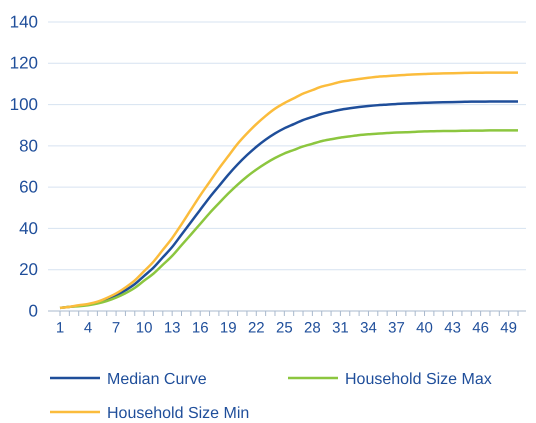 The image size is (536, 423). Describe the element at coordinates (340, 328) in the screenshot. I see `x-tick-label: 31` at that location.